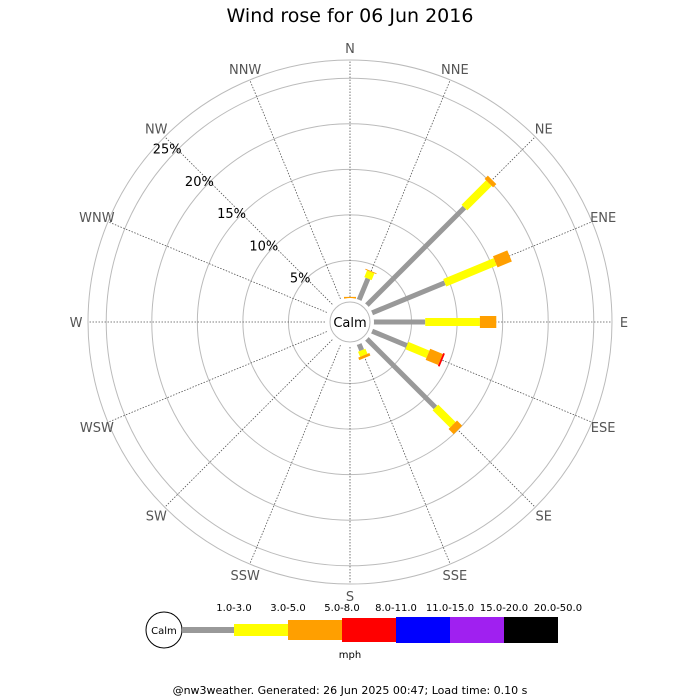  What do you see at coordinates (97, 428) in the screenshot?
I see `direction-label-wsw: WSW` at bounding box center [97, 428].